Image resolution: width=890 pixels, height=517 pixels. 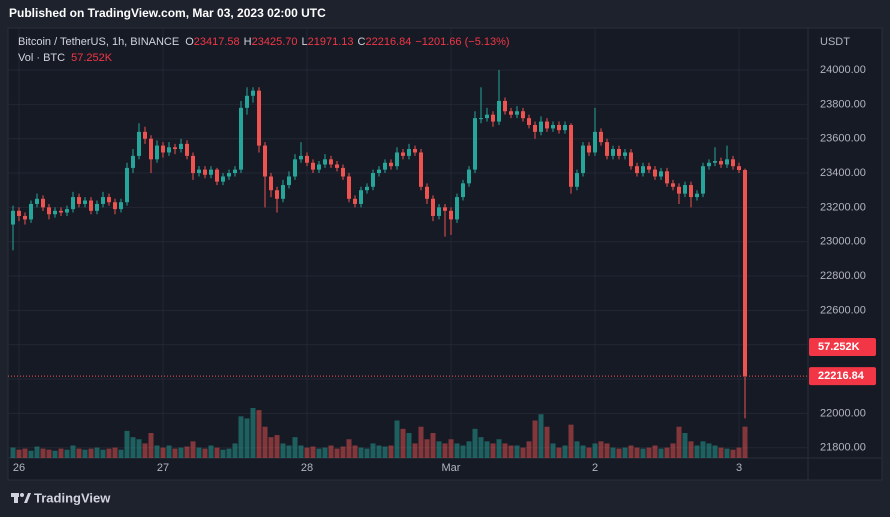 I want to click on logo-bar, so click(x=15, y=495).